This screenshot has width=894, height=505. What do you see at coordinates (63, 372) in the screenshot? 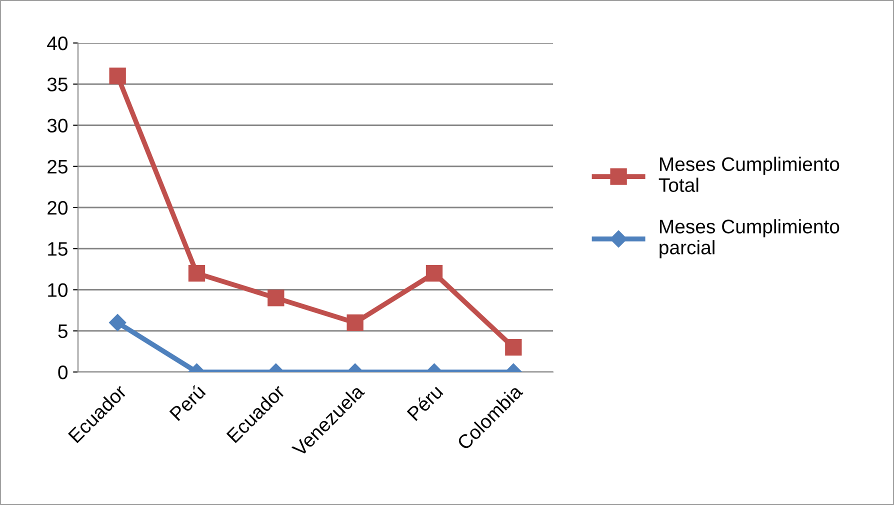
I see `y-tick-label: 0` at bounding box center [63, 372].